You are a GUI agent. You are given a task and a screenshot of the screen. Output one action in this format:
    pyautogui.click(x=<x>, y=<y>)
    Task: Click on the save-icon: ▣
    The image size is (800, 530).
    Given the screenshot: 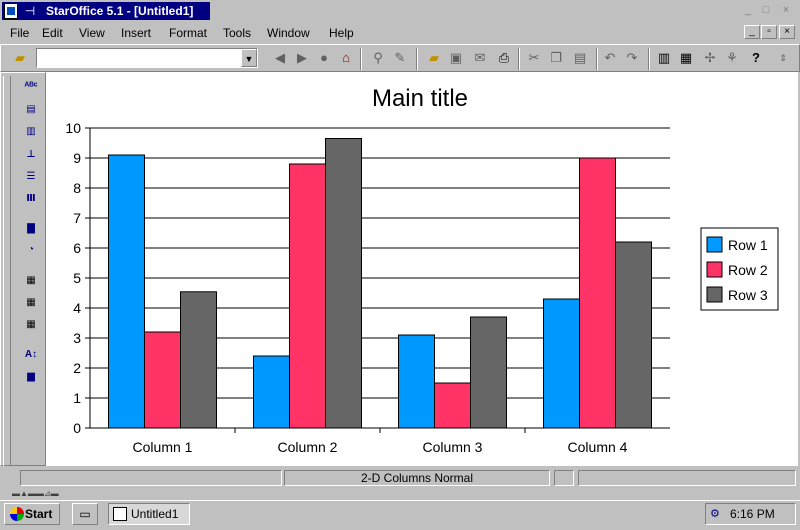 What is the action you would take?
    pyautogui.click(x=456, y=58)
    